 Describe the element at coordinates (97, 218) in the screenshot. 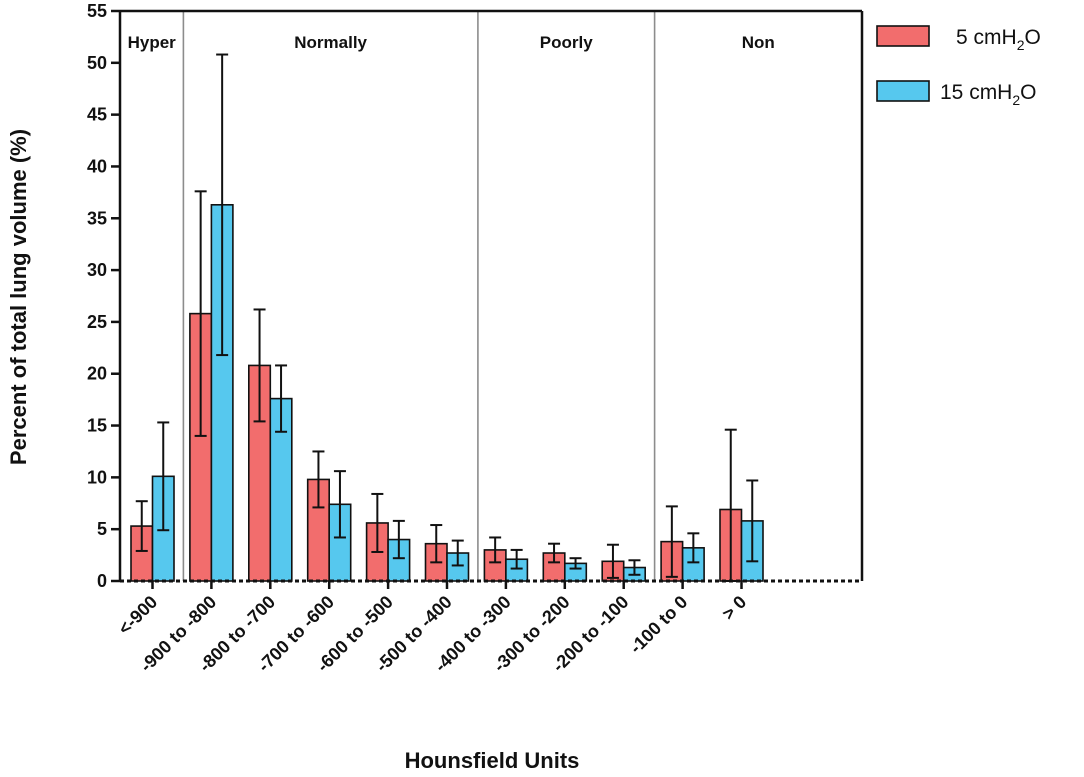

I see `y-tick-label: 35` at that location.